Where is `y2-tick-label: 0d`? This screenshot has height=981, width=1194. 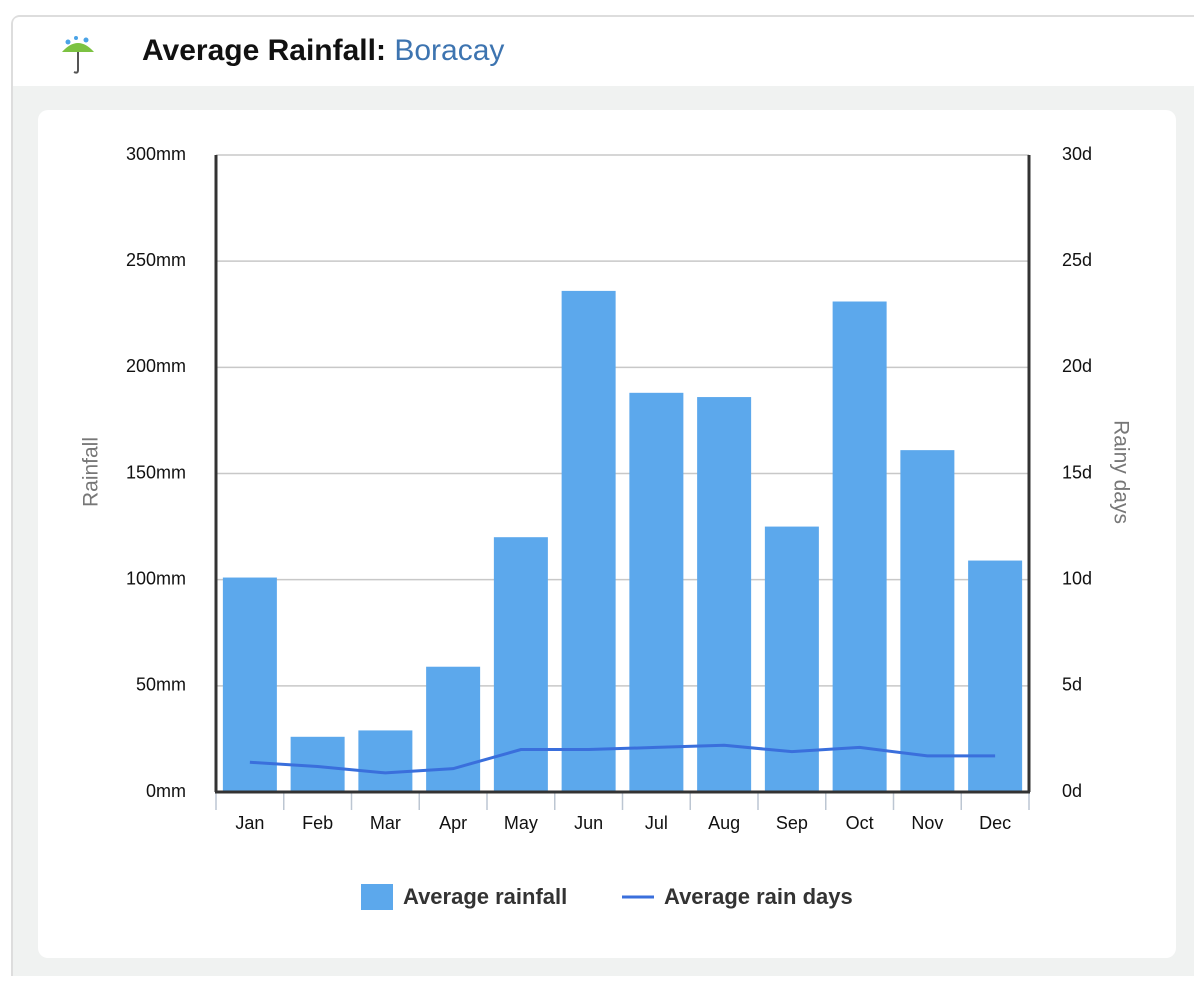
y2-tick-label: 0d is located at coordinates (1072, 791).